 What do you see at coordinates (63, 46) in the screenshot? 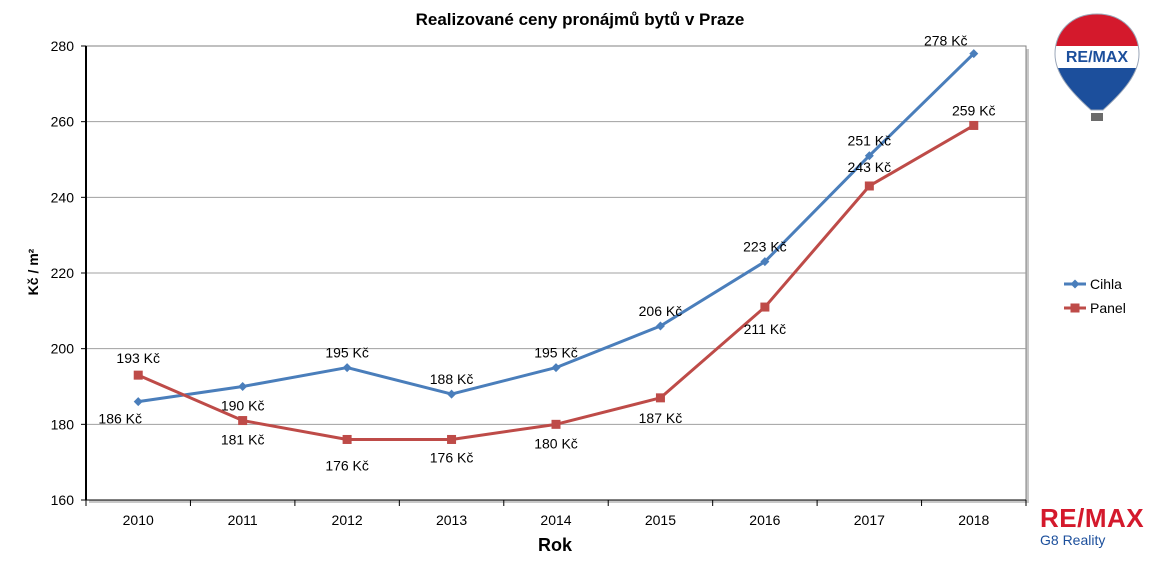
I see `y-tick-label: 280` at bounding box center [63, 46].